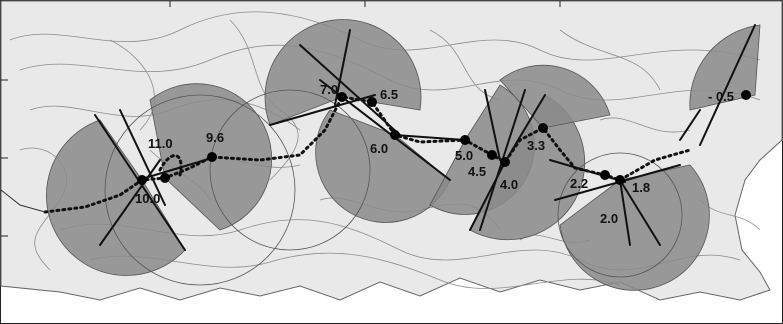  What do you see at coordinates (142, 180) in the screenshot?
I see `station-point-s1` at bounding box center [142, 180].